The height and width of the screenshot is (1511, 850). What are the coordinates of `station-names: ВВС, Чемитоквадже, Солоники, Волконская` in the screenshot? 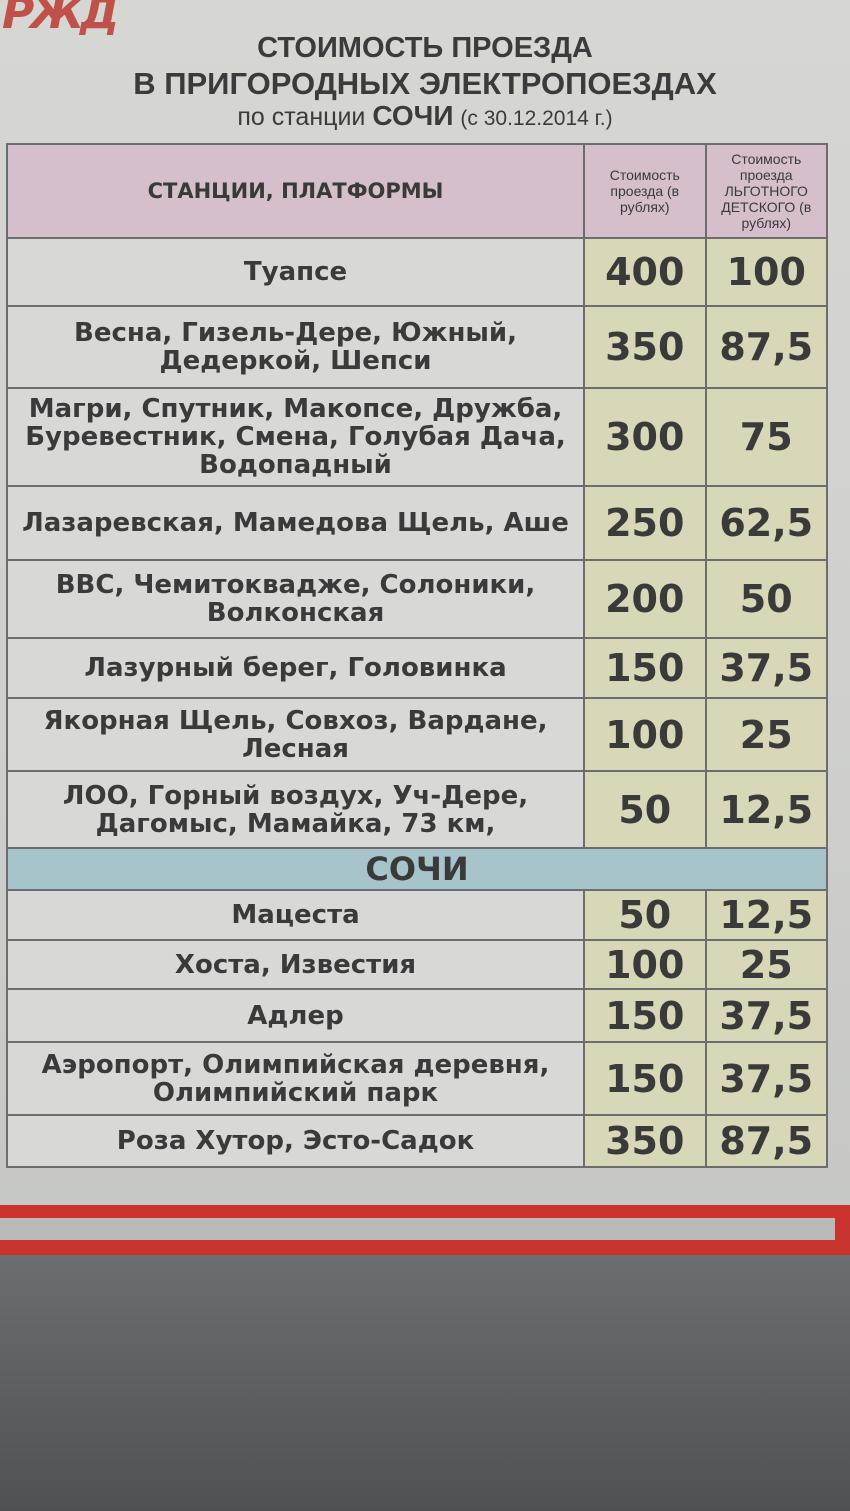 It's located at (295, 599).